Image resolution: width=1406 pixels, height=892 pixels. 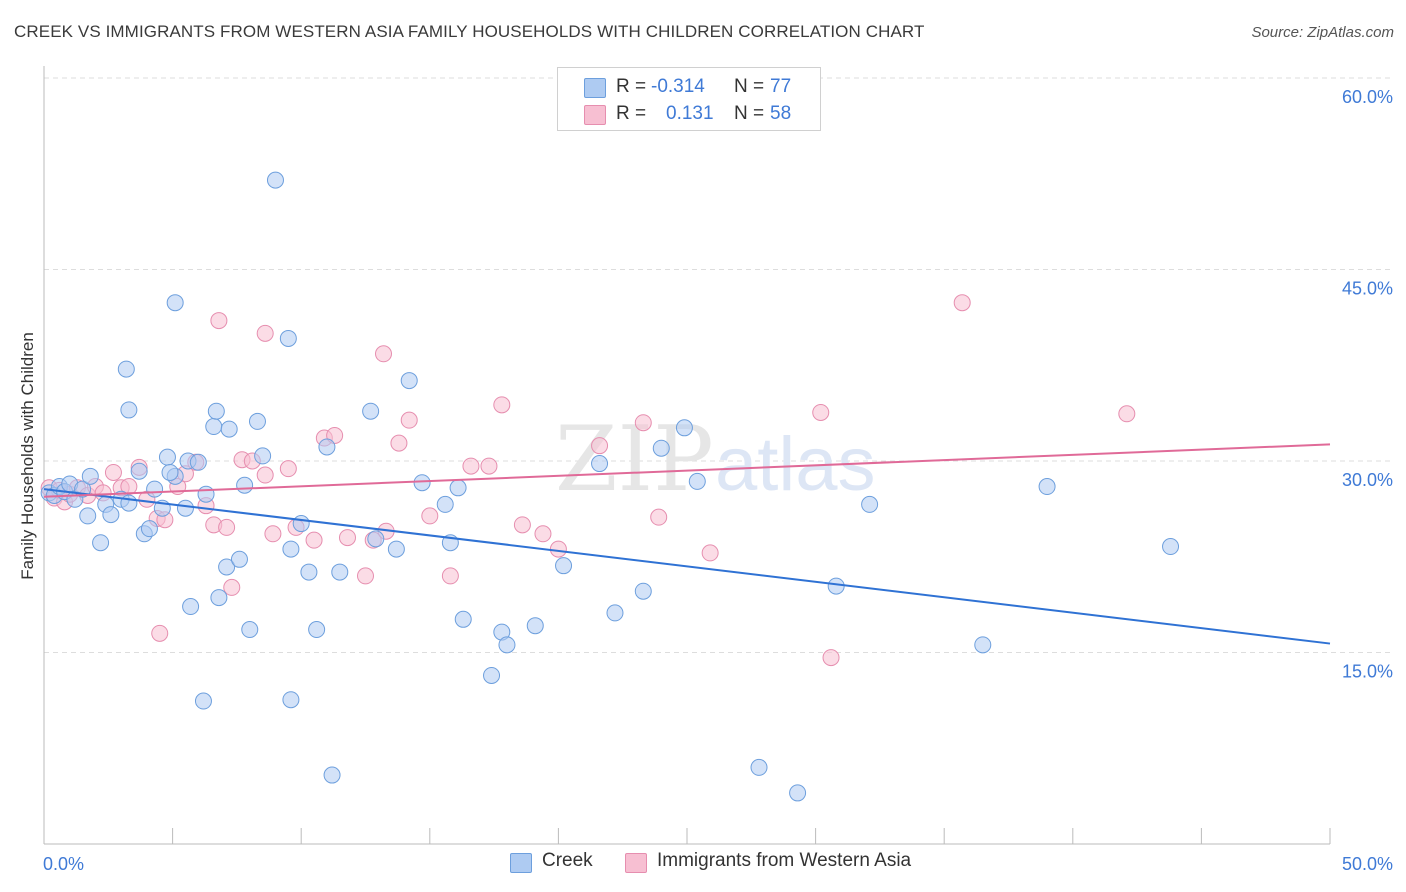 I want to click on immigrants-legend-label: Immigrants from Western Asia, so click(x=784, y=860).